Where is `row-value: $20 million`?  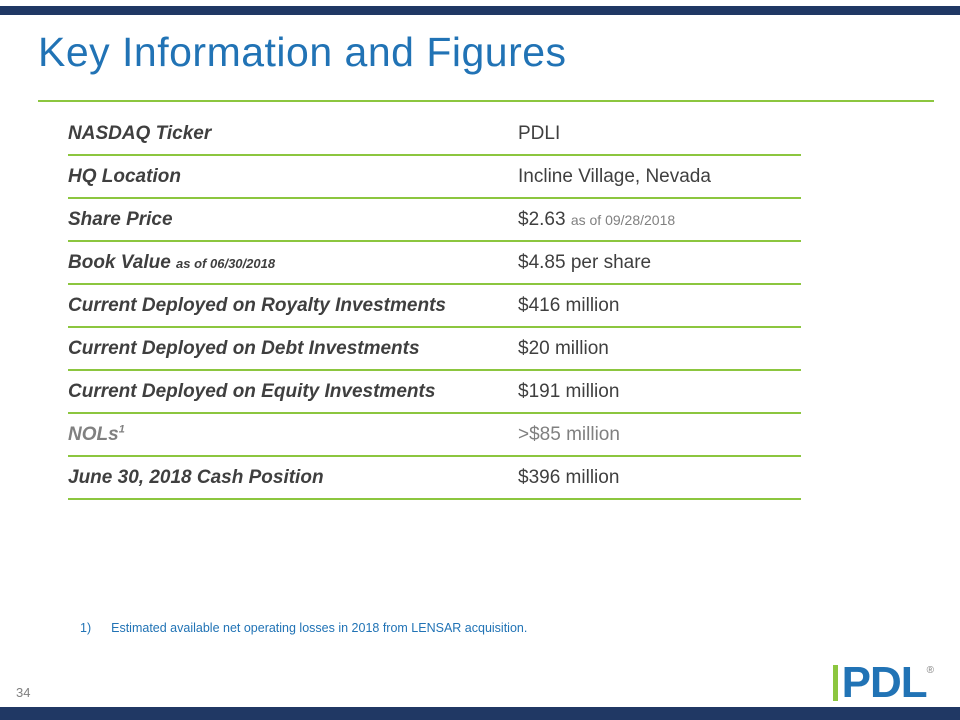 row-value: $20 million is located at coordinates (659, 349).